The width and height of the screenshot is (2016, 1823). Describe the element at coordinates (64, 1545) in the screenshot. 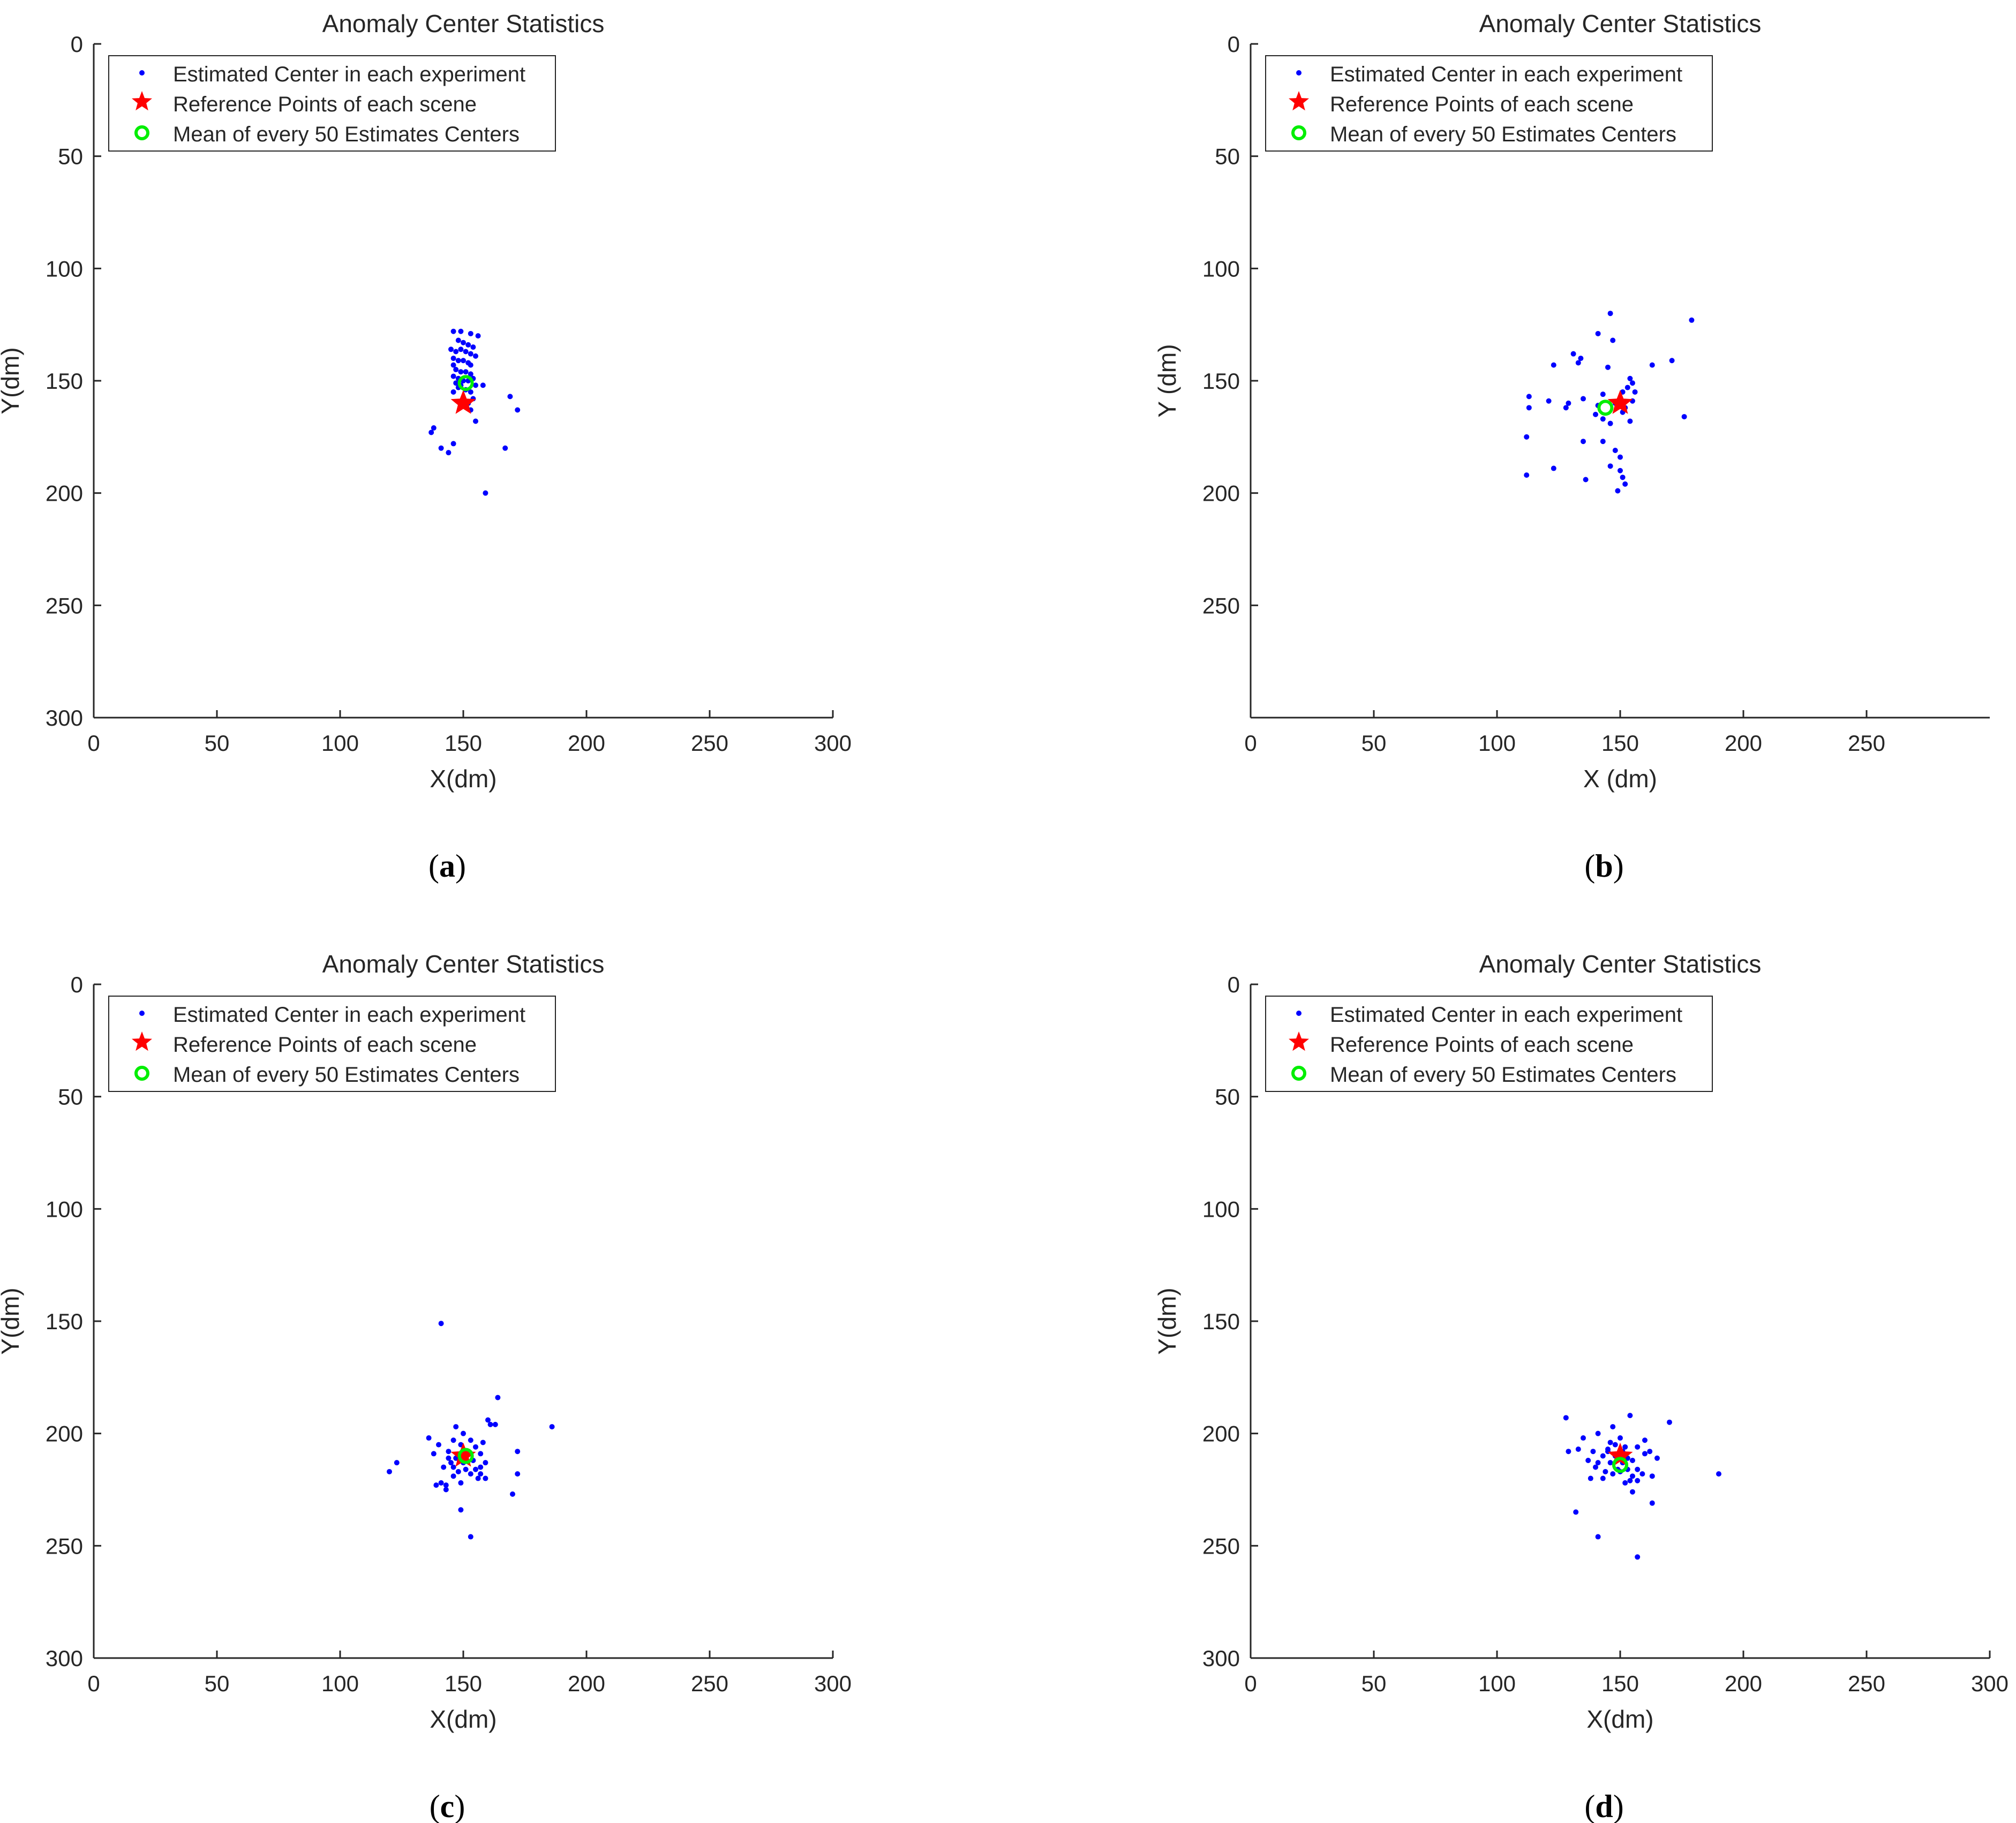

I see `chart-c-y-tick-label: 250` at that location.